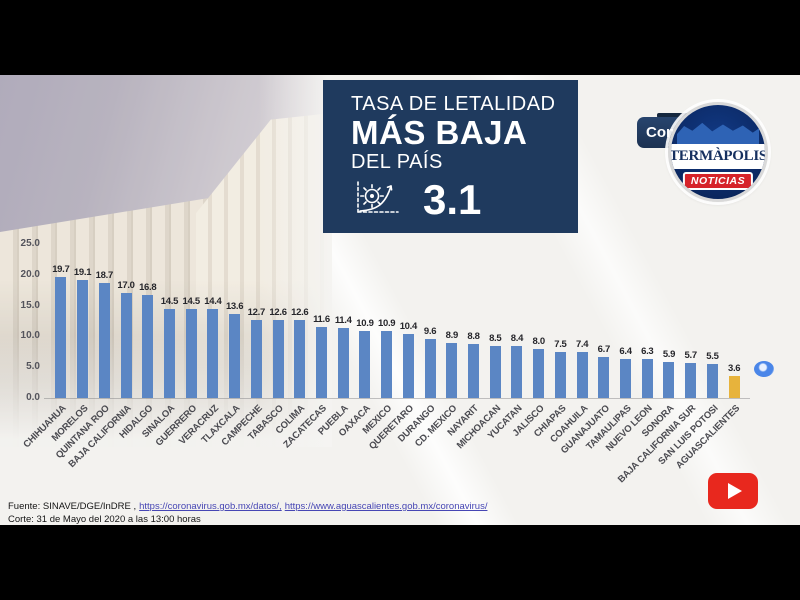  I want to click on bar-value-label: 16.8, so click(148, 287).